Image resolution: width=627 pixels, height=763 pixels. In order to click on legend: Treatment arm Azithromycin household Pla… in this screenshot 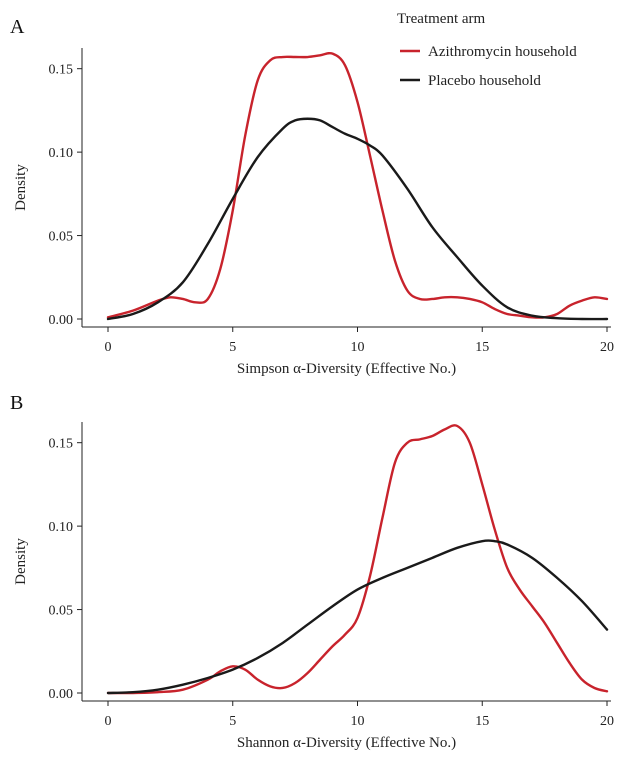, I will do `click(487, 50)`.